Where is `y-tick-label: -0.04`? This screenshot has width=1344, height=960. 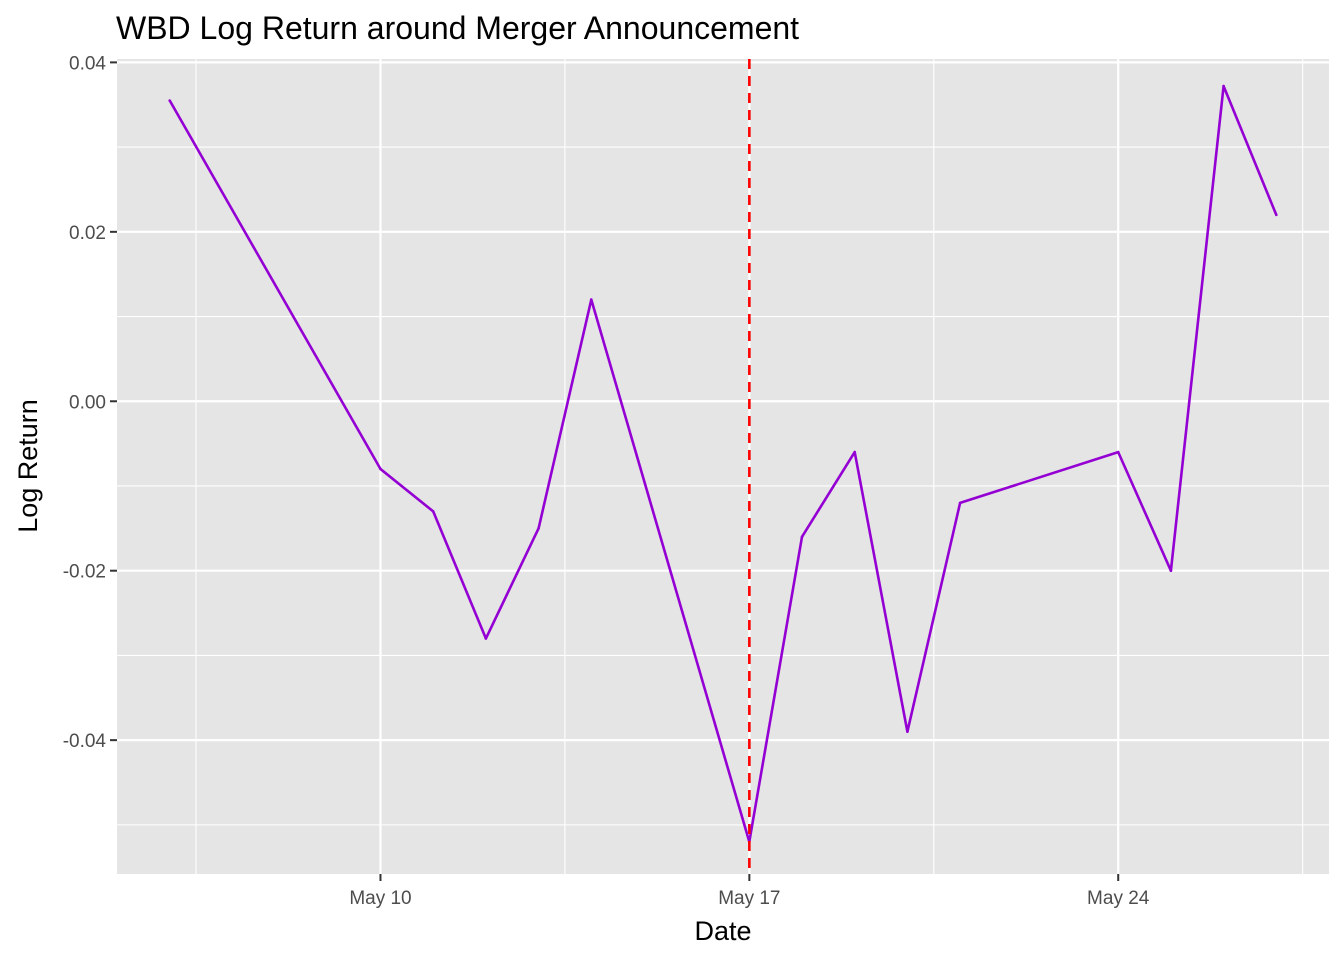 y-tick-label: -0.04 is located at coordinates (85, 741).